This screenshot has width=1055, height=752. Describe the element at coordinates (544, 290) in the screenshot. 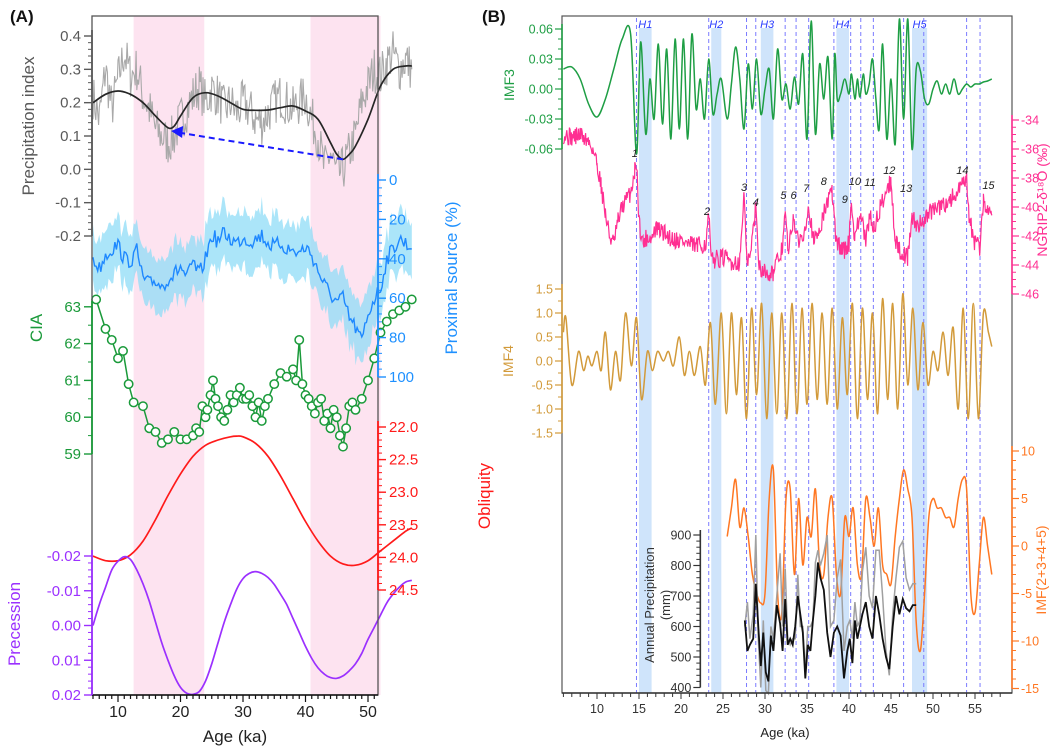

I see `imf4-tick-label: 1.5` at that location.